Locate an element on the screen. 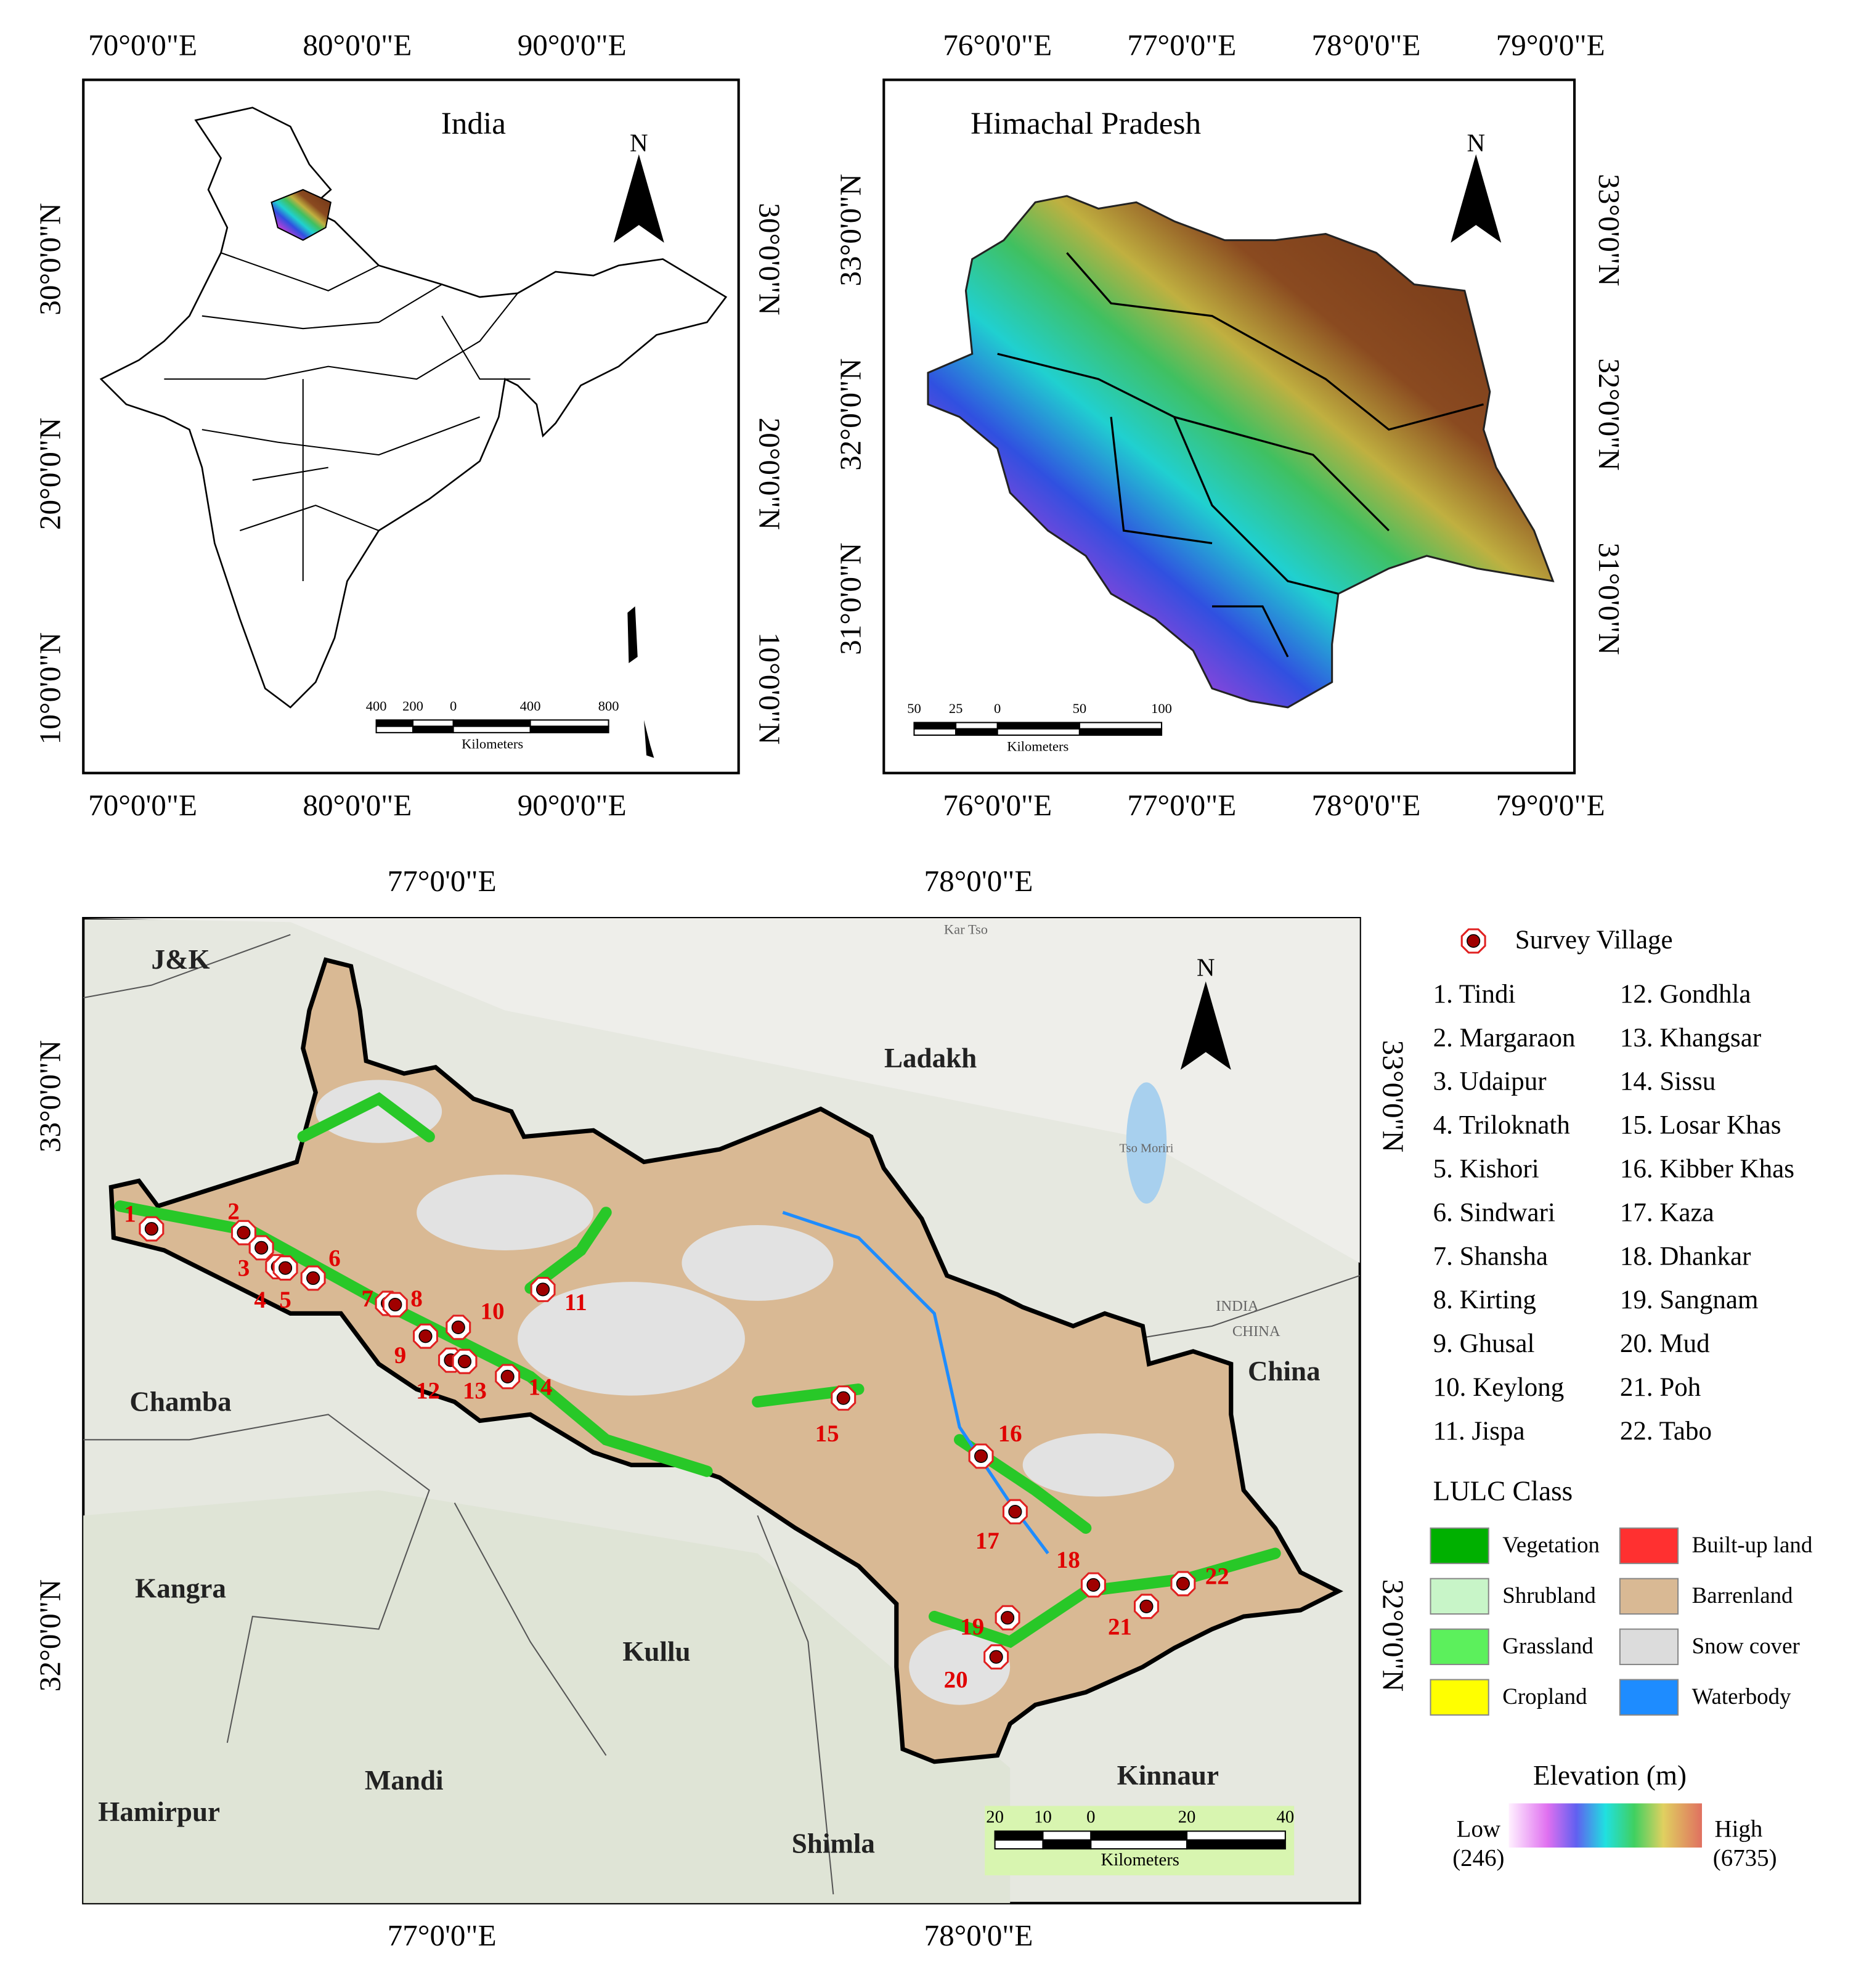 The image size is (1856, 1988). legend-class: Vegetation is located at coordinates (1551, 1544).